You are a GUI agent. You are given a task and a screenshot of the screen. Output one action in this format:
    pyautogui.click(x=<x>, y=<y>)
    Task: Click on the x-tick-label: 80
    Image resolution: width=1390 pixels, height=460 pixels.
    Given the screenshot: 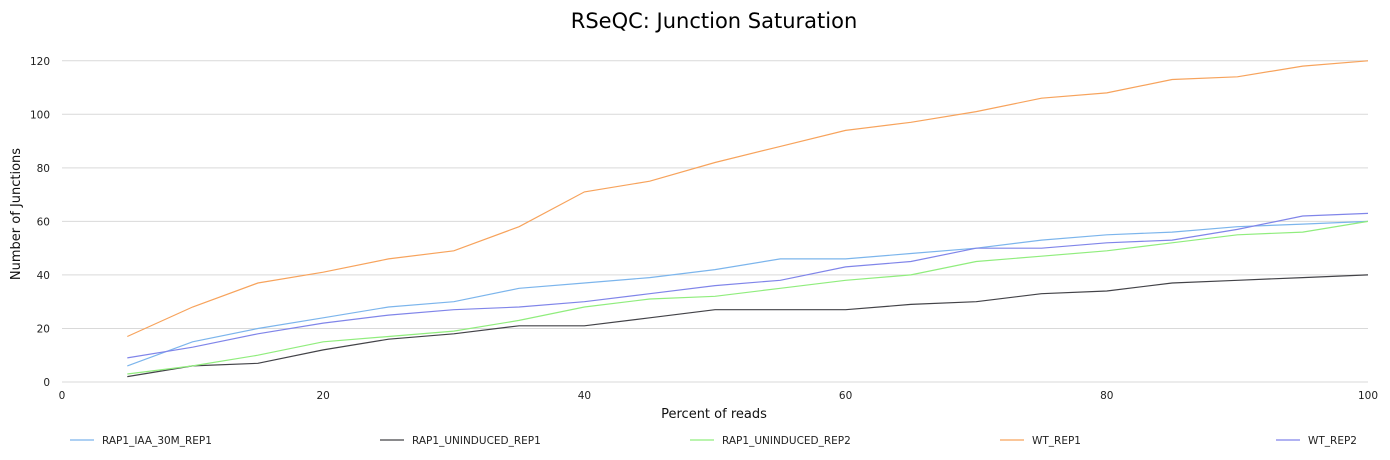 What is the action you would take?
    pyautogui.click(x=1106, y=396)
    